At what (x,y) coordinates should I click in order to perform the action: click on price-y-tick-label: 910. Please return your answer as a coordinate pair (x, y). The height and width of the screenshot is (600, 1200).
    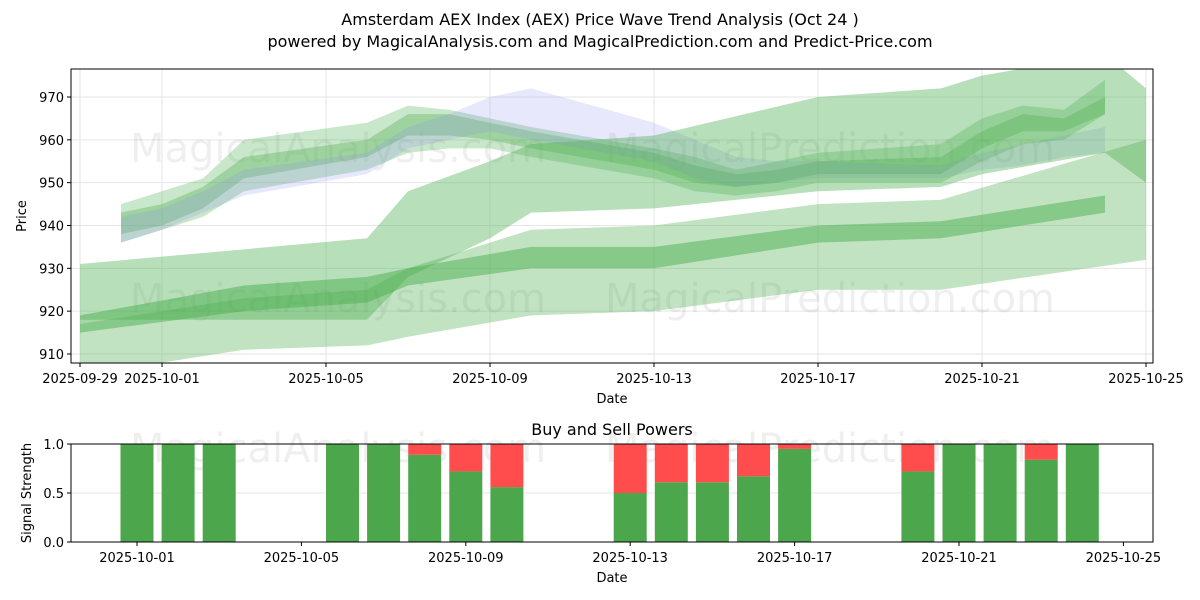
    Looking at the image, I should click on (51, 355).